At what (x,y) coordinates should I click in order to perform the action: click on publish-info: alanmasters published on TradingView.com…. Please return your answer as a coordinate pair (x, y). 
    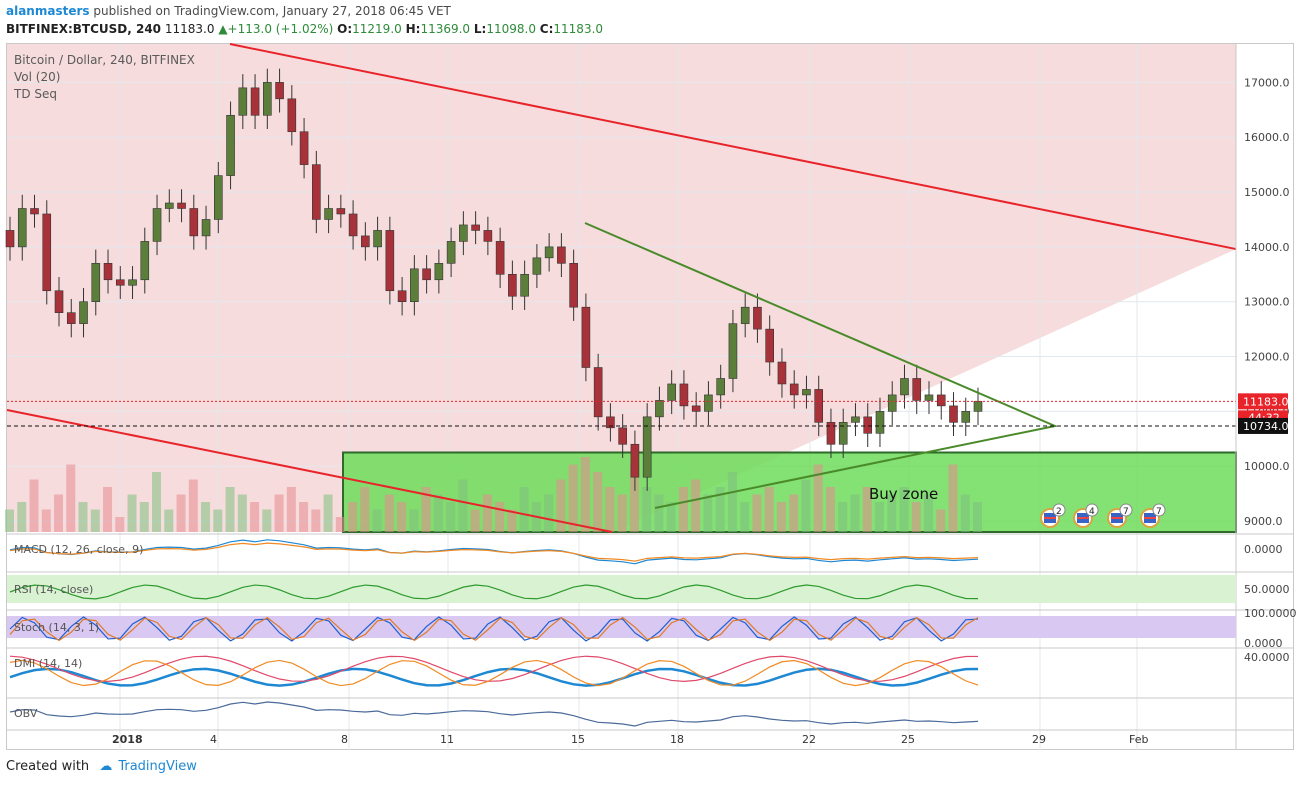
    Looking at the image, I should click on (228, 11).